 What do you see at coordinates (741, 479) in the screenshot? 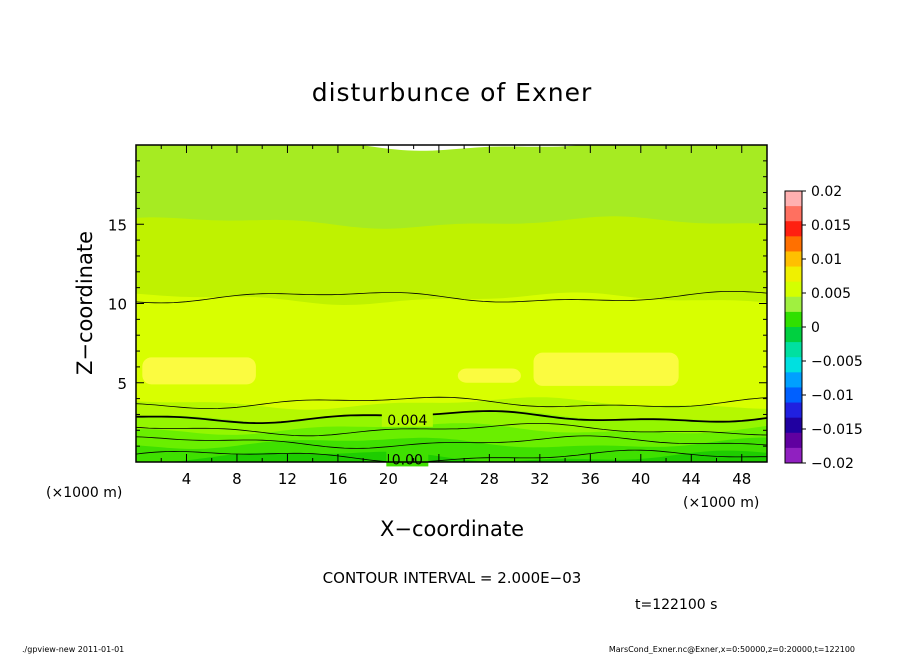
I see `x-tick-label: 48` at bounding box center [741, 479].